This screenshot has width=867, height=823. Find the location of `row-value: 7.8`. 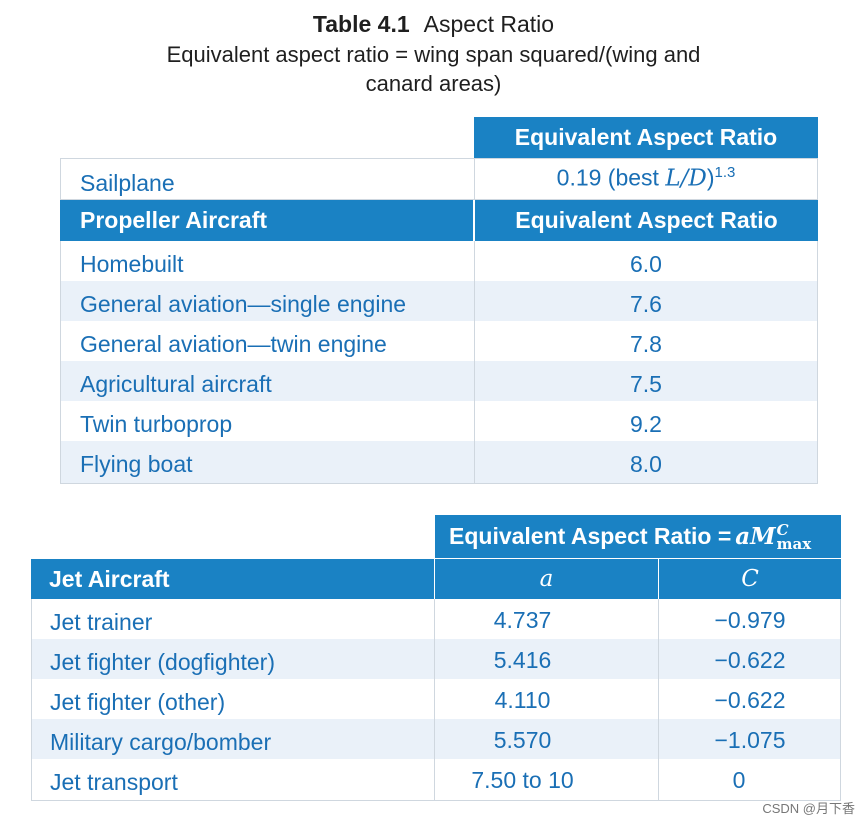

row-value: 7.8 is located at coordinates (646, 344).